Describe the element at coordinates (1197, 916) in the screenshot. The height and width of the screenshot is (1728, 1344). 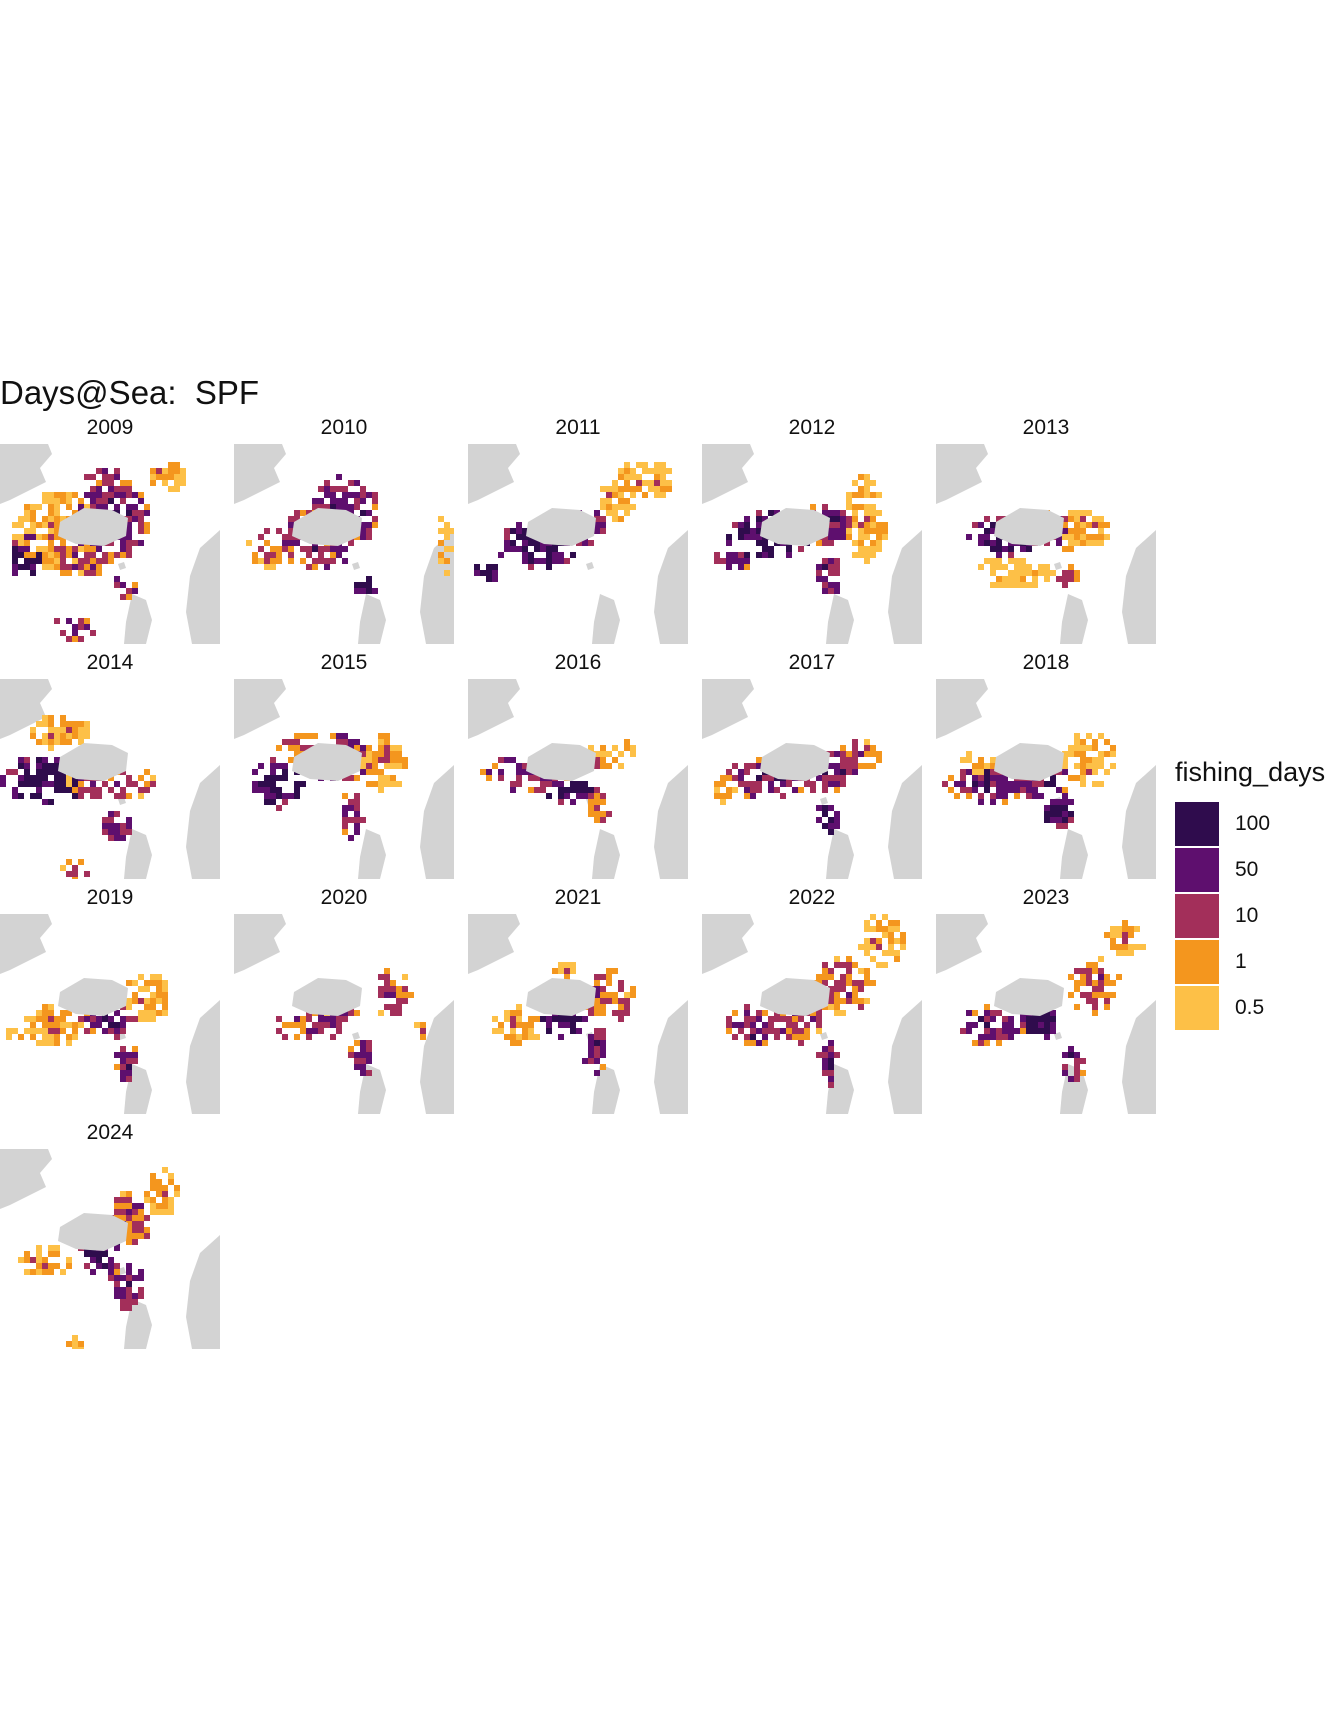
I see `legend-swatch` at that location.